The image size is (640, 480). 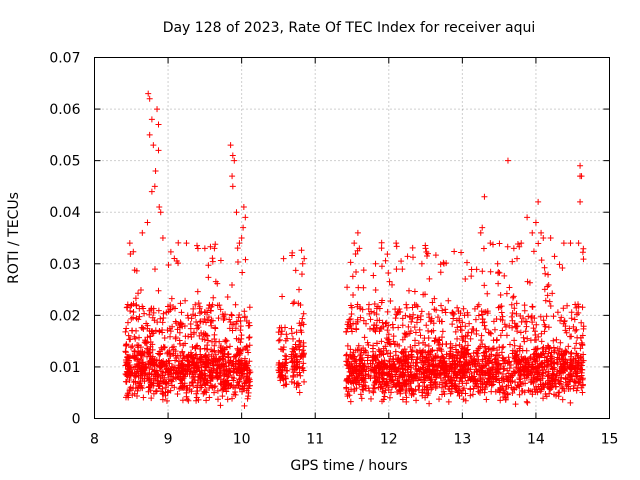 What do you see at coordinates (242, 440) in the screenshot?
I see `x-tick-label: 10` at bounding box center [242, 440].